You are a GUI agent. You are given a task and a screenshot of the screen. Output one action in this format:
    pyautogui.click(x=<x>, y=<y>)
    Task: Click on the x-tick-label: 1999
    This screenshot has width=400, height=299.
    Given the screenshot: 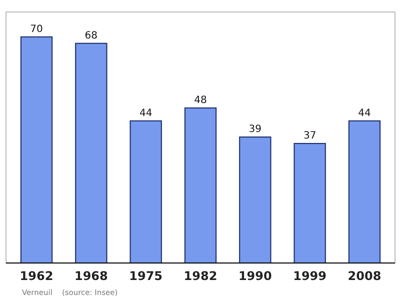 What is the action you would take?
    pyautogui.click(x=310, y=276)
    